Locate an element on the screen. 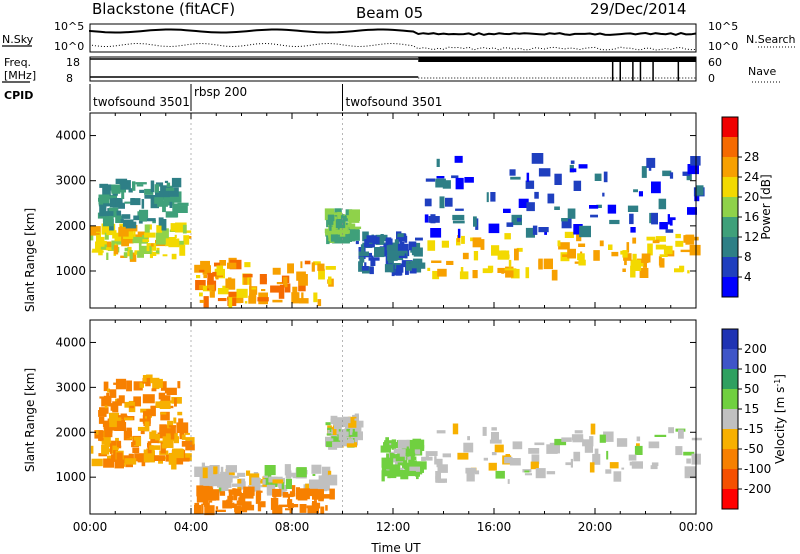  xtick-4: 16:00 is located at coordinates (494, 527).